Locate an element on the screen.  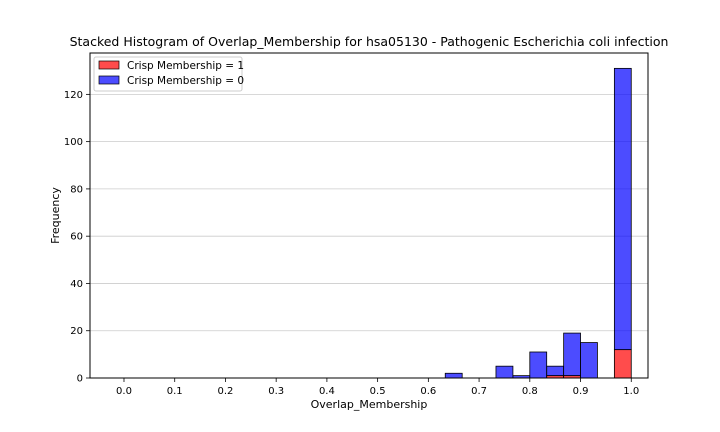
y-tick-label-6: 120 is located at coordinates (73, 95).